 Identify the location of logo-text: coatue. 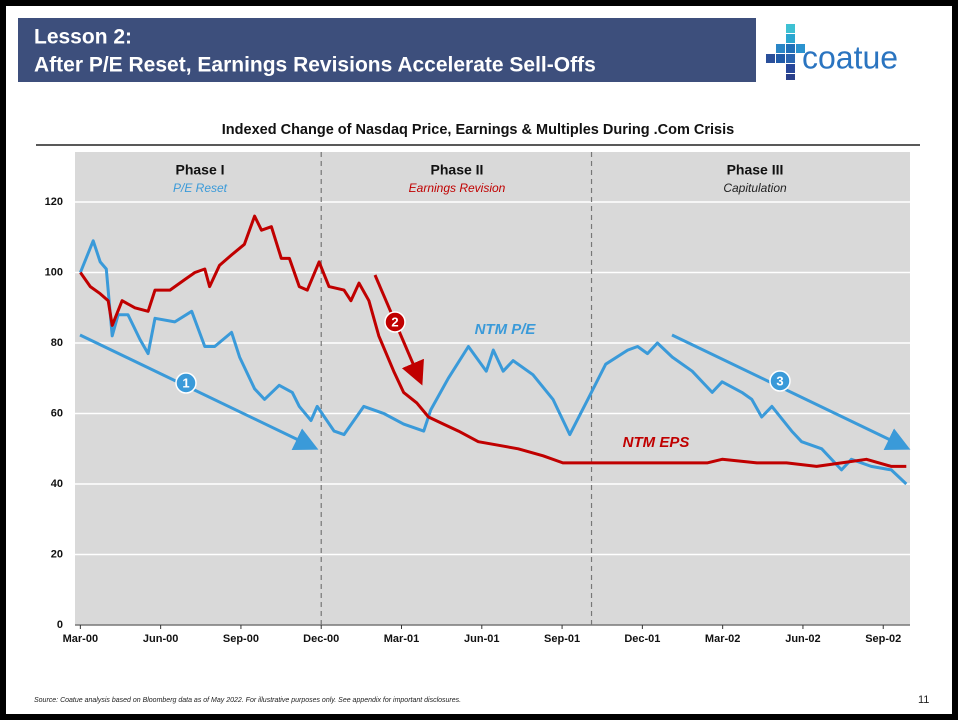
(850, 57).